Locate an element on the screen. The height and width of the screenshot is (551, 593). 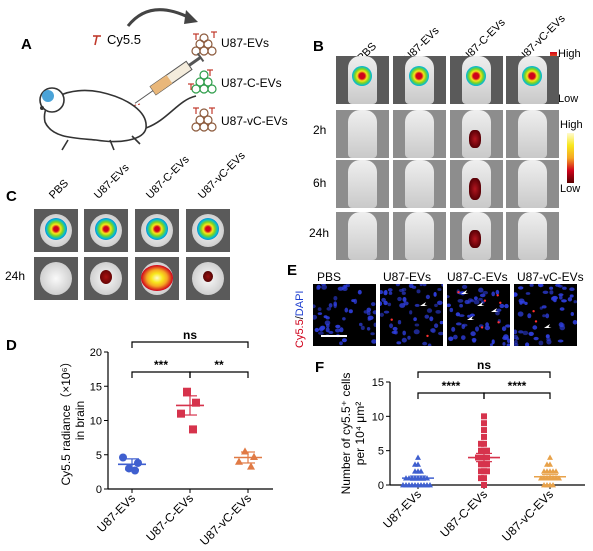
curved-arrow-icon is located at coordinates (158, 17).